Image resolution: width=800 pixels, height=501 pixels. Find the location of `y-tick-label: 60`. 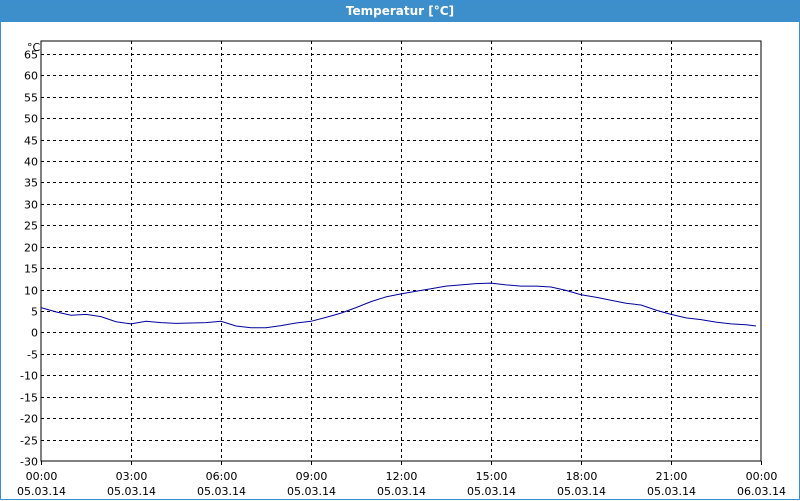

y-tick-label: 60 is located at coordinates (31, 76).